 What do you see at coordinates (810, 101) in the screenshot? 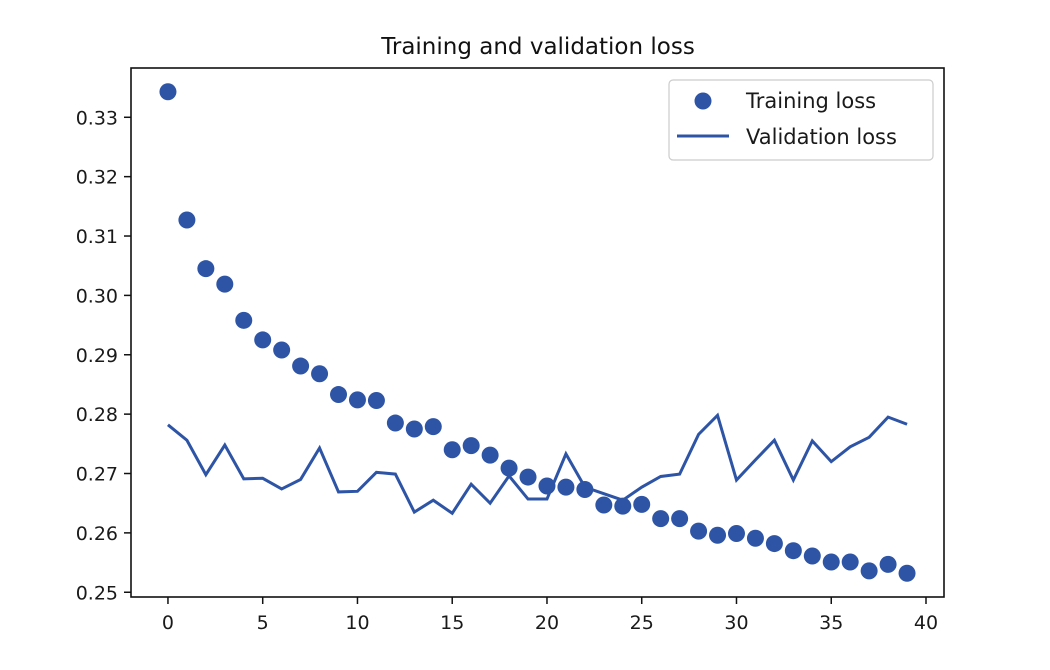
I see `legend-training-label: Training loss` at bounding box center [810, 101].